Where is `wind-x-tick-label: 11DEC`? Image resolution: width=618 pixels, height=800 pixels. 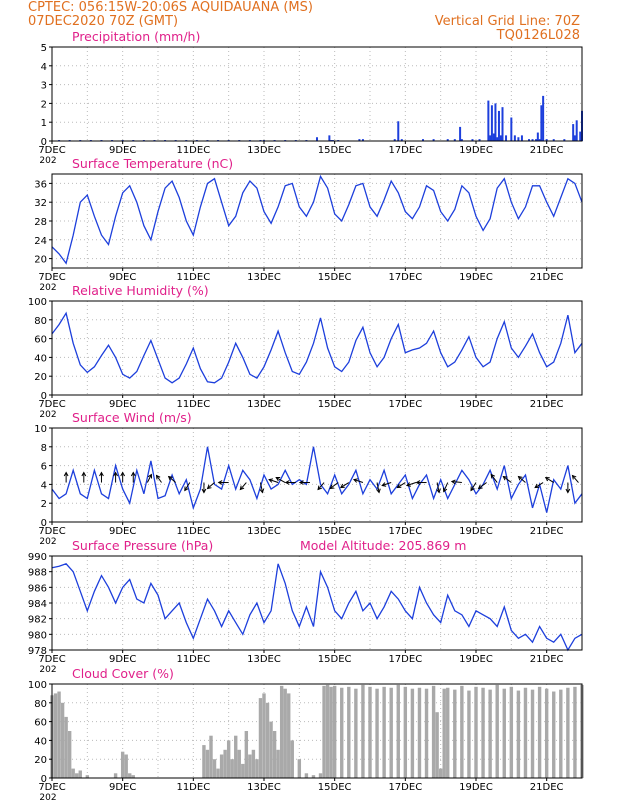 wind-x-tick-label: 11DEC is located at coordinates (193, 531).